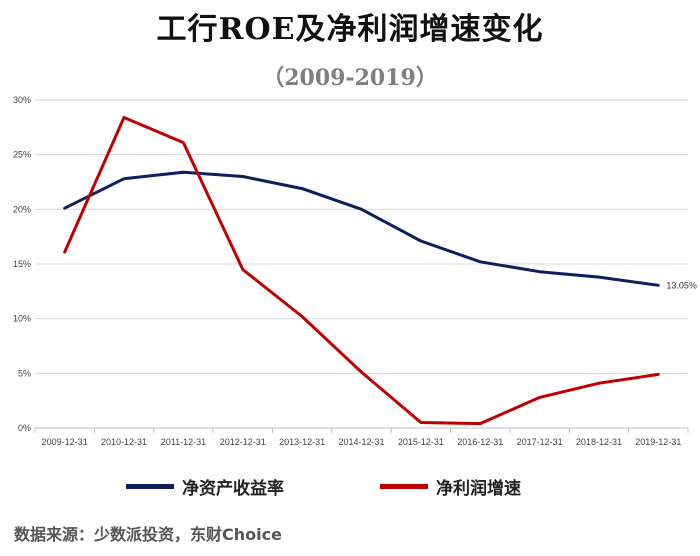 This screenshot has height=556, width=700. Describe the element at coordinates (480, 442) in the screenshot. I see `x-tick-label: 2016-12-31` at that location.